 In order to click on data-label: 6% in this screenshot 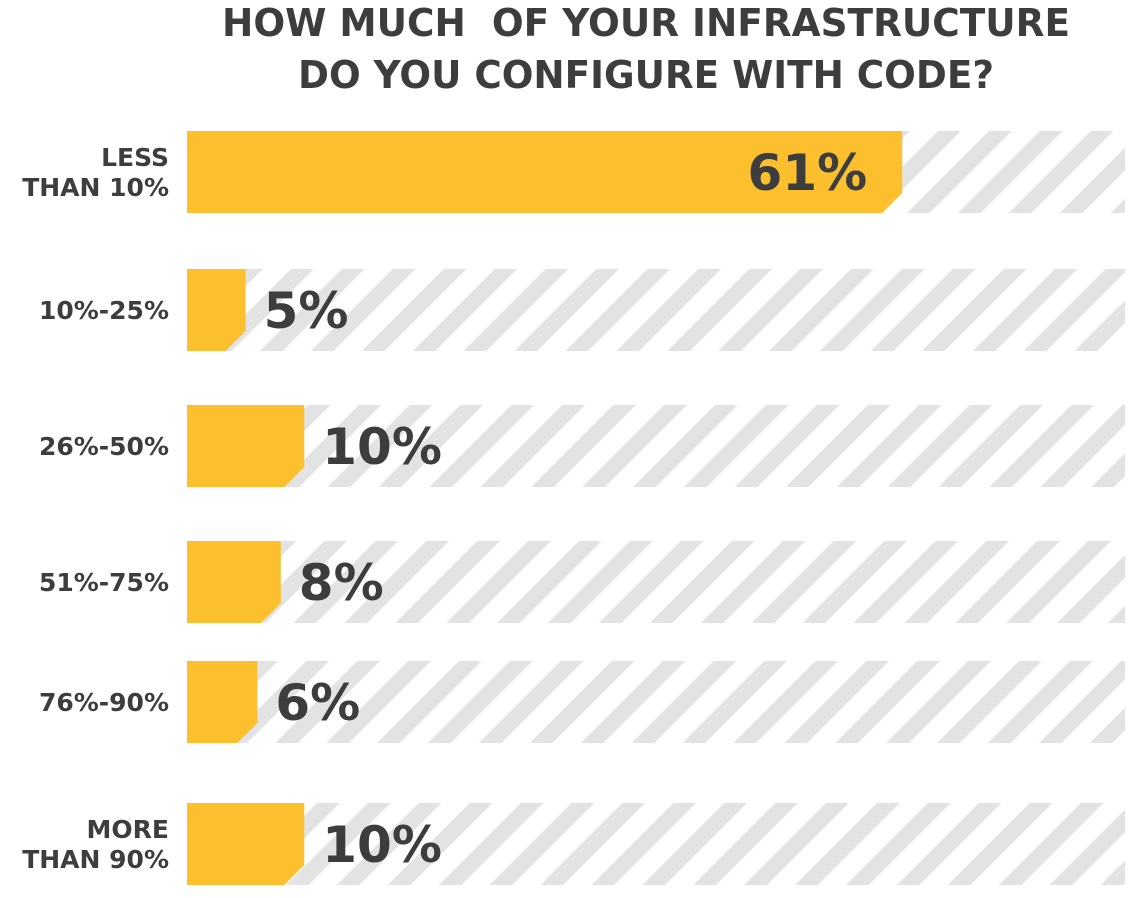, I will do `click(317, 703)`.